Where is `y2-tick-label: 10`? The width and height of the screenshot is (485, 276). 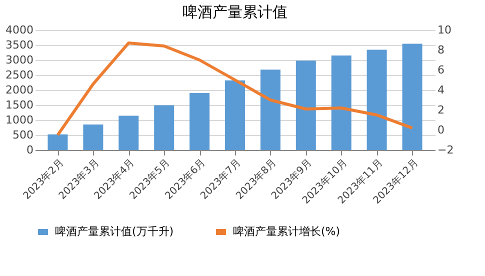 y2-tick-label: 10 is located at coordinates (445, 30).